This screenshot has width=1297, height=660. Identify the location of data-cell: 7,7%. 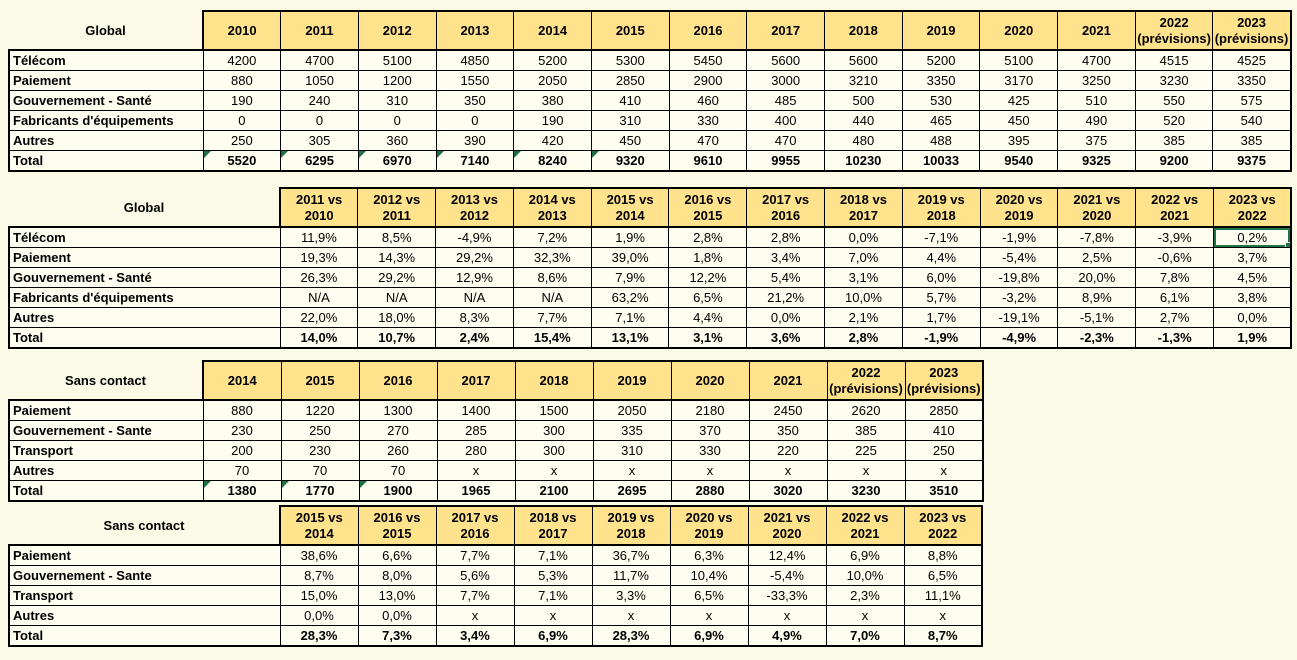
(552, 317).